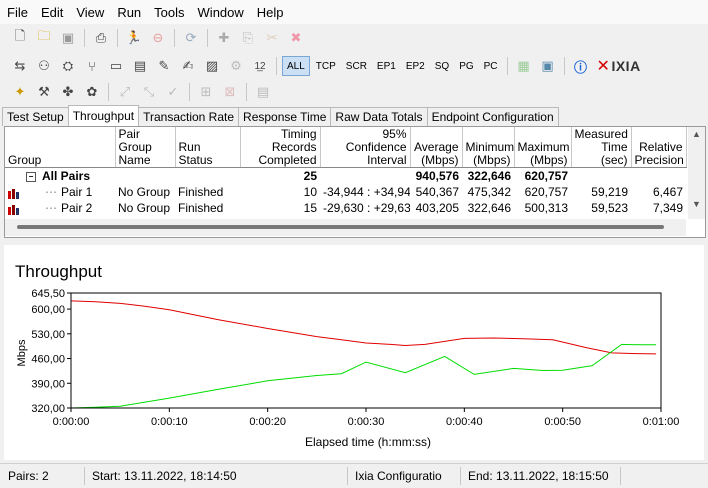 This screenshot has height=488, width=708. I want to click on table-row-all-pairs: − All Pairs 25 940,576 322,646 620,757, so click(345, 176).